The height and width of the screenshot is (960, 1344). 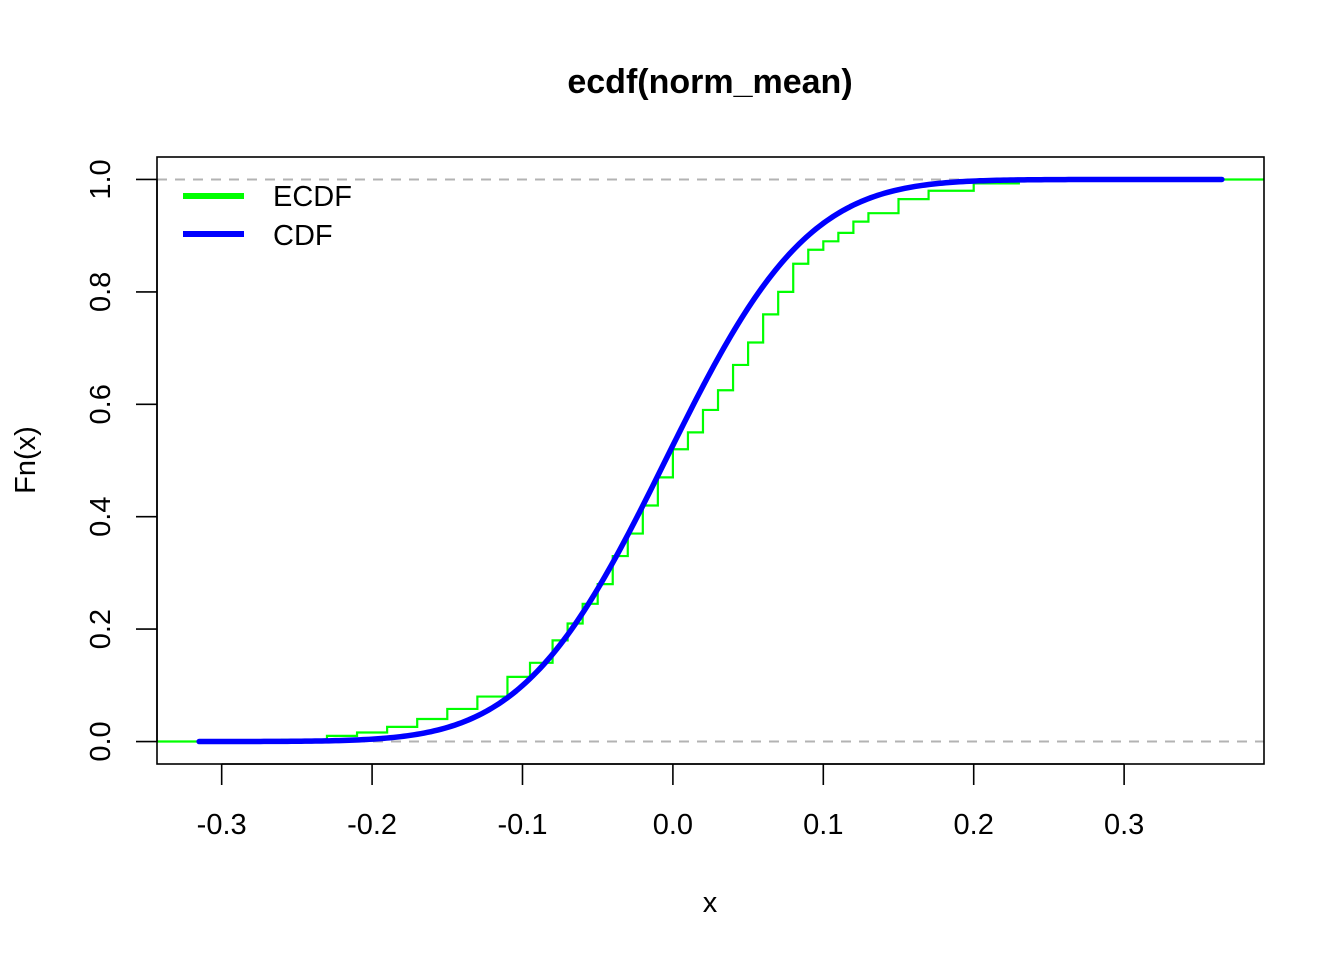 I want to click on x-tick-label: -0.1, so click(x=522, y=825).